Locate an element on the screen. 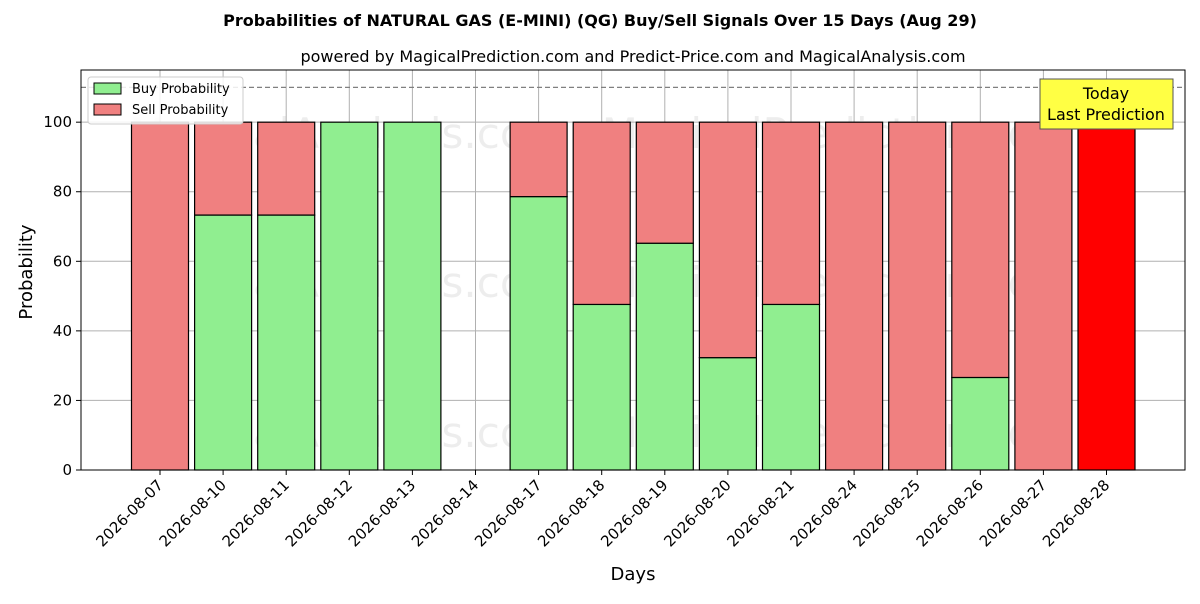  legend: Buy Probability Sell Probability is located at coordinates (165, 100).